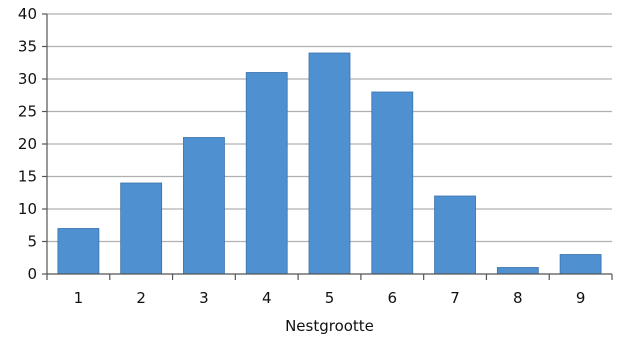  Describe the element at coordinates (141, 298) in the screenshot. I see `x-tick-label: 2` at that location.